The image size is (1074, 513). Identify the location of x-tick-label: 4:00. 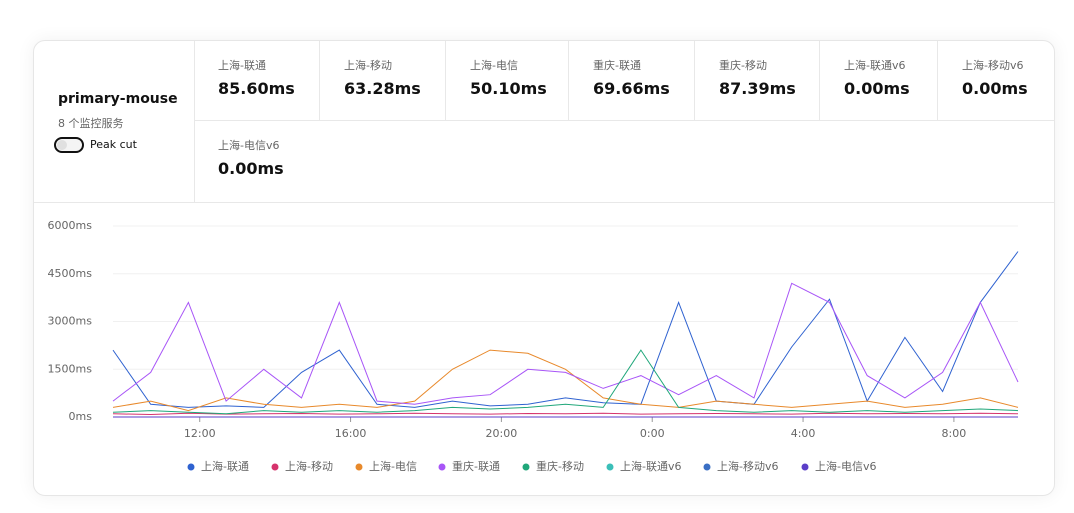
(803, 433).